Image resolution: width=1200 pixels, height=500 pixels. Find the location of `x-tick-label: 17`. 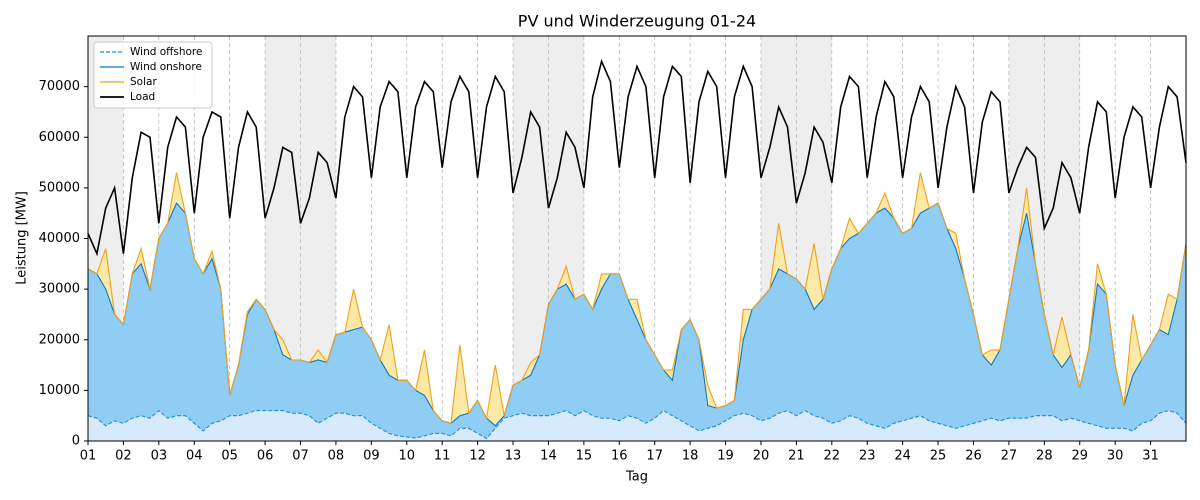

x-tick-label: 17 is located at coordinates (654, 456).